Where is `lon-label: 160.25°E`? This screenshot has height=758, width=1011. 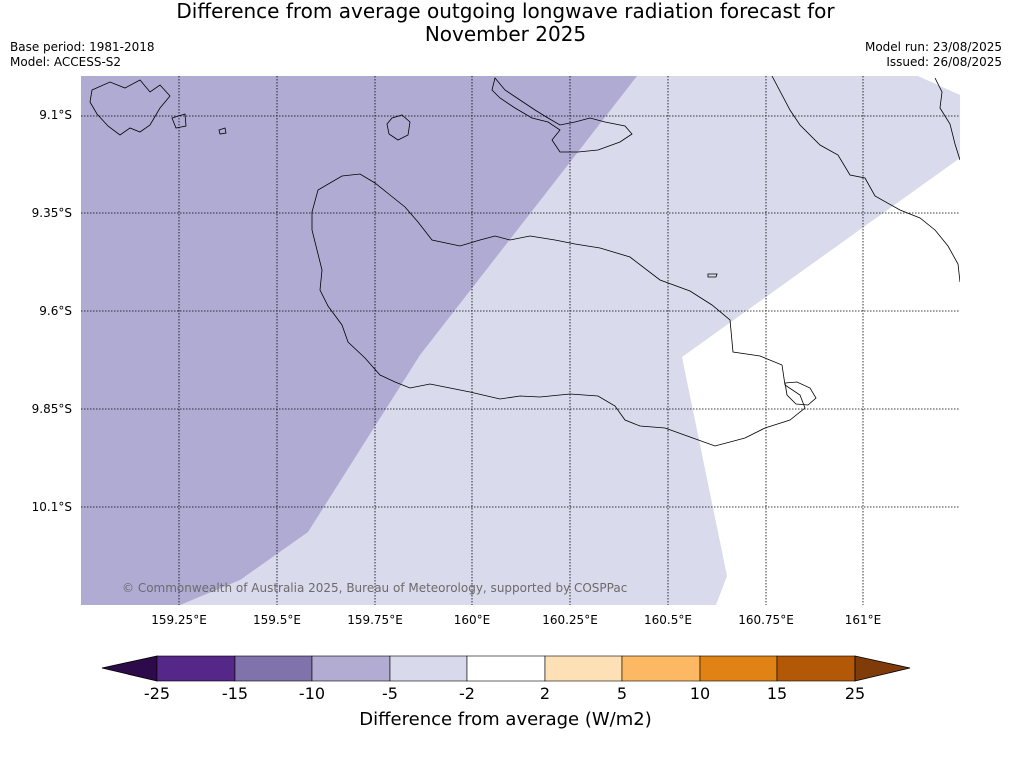
lon-label: 160.25°E is located at coordinates (570, 620).